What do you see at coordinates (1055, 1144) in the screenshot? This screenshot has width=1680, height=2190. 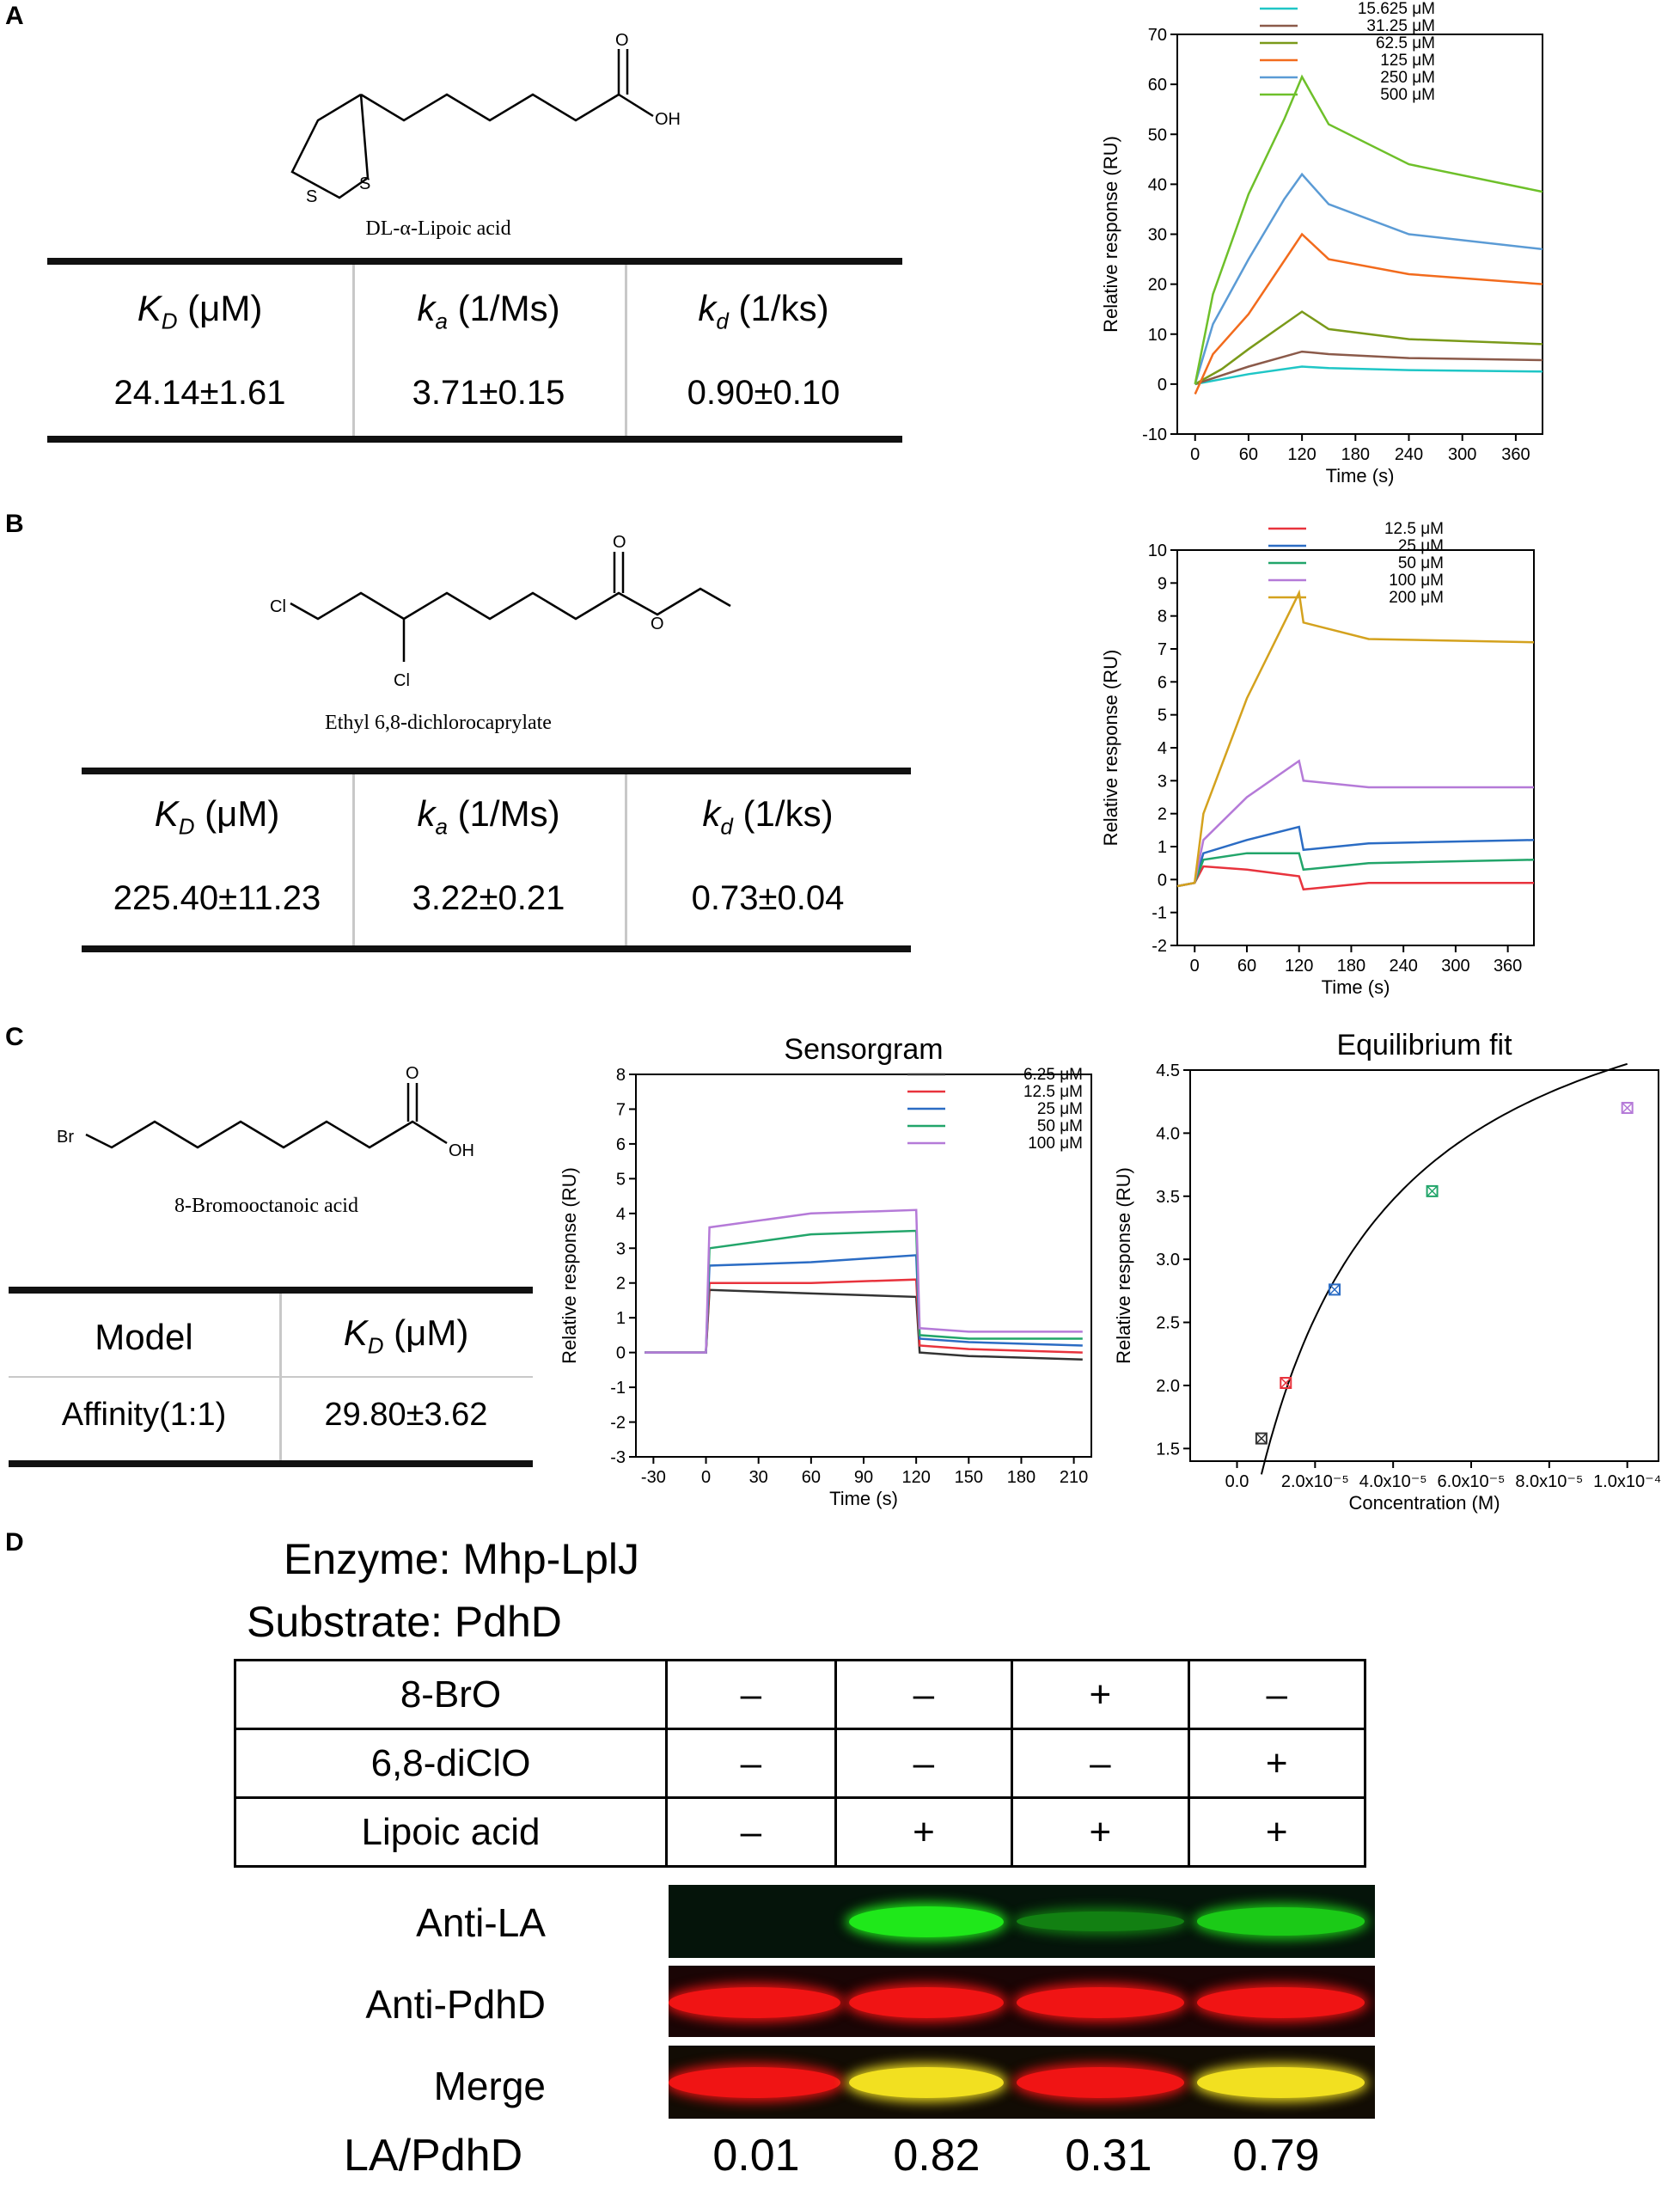 I see `legend-label: 100 μM` at bounding box center [1055, 1144].